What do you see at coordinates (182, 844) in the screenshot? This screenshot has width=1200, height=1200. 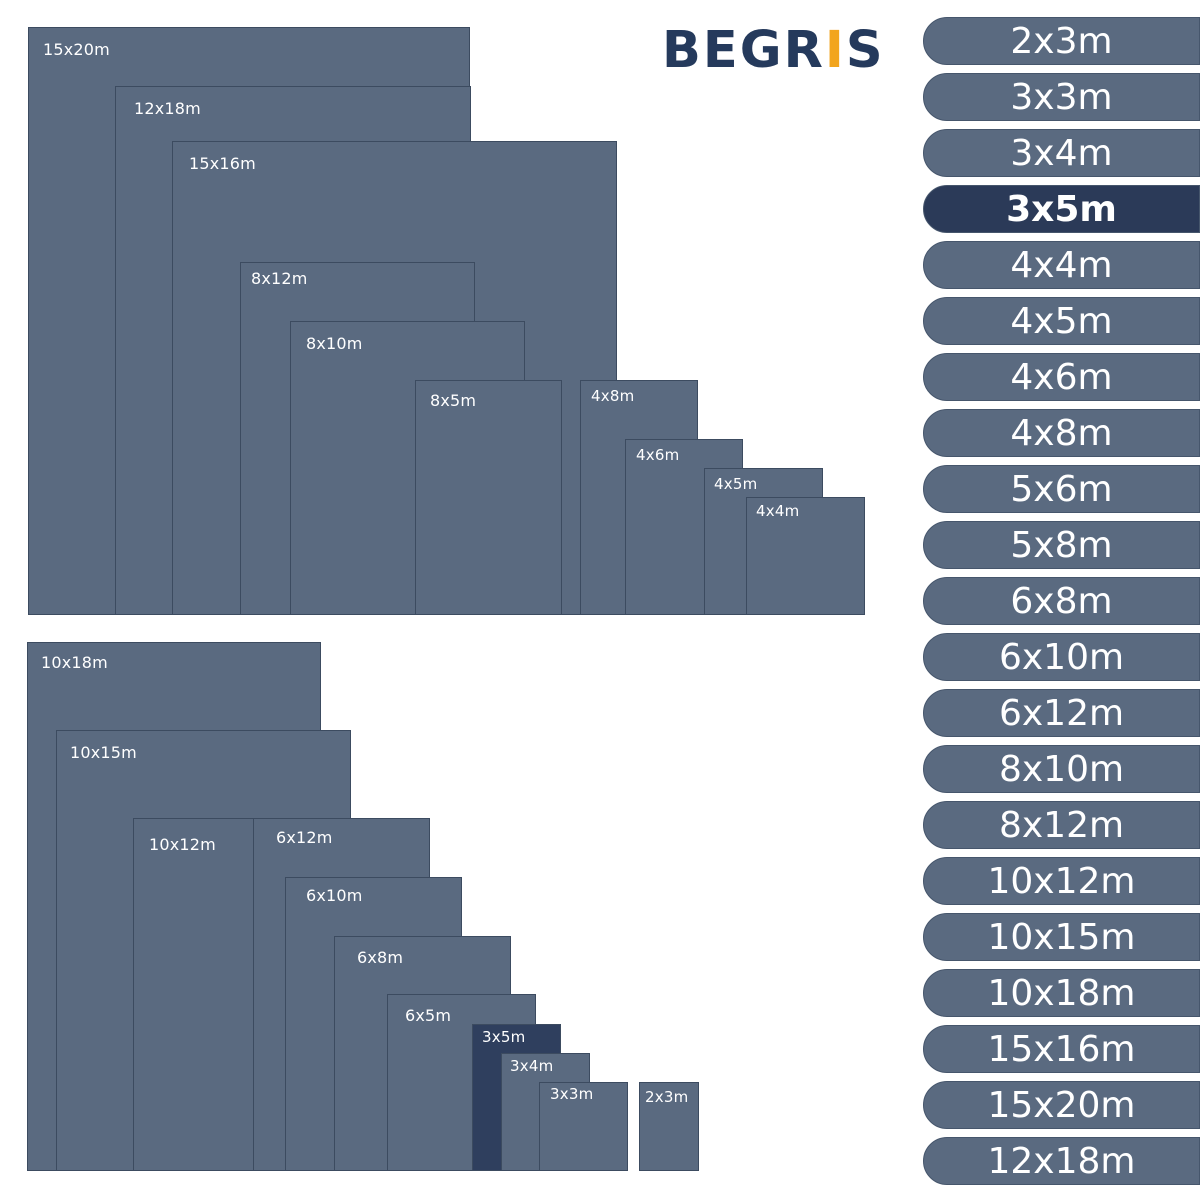 I see `size-rect-label: 10x12m` at bounding box center [182, 844].